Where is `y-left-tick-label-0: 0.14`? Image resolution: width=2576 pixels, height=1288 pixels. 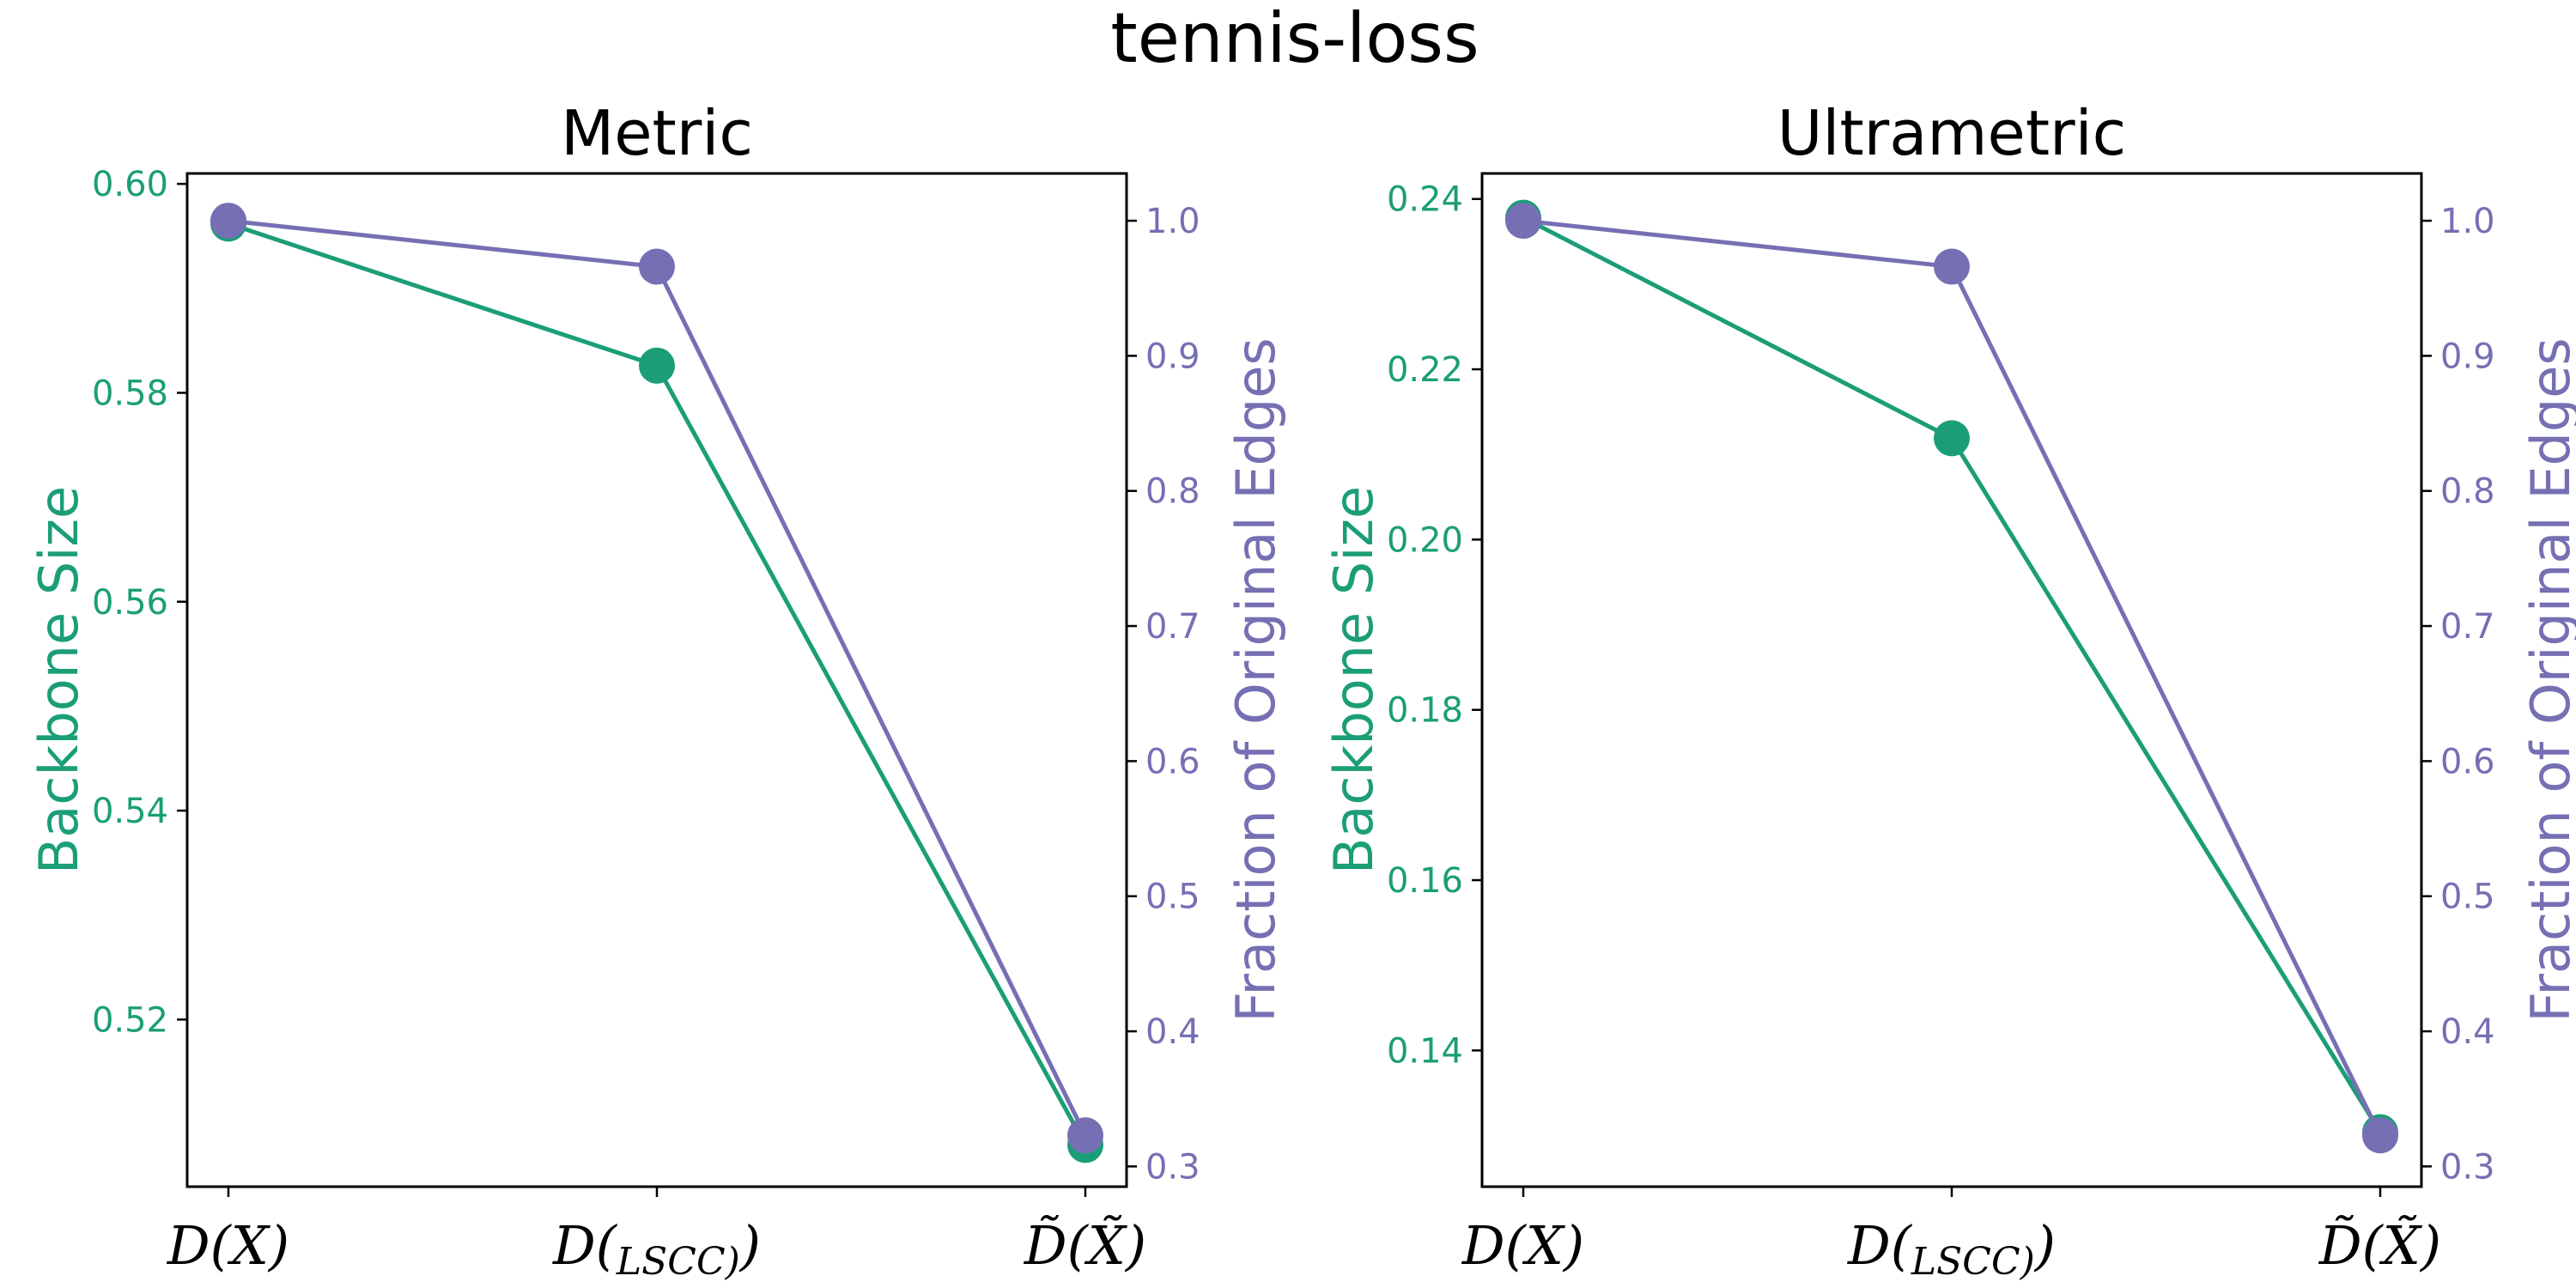 y-left-tick-label-0: 0.14 is located at coordinates (1425, 1051).